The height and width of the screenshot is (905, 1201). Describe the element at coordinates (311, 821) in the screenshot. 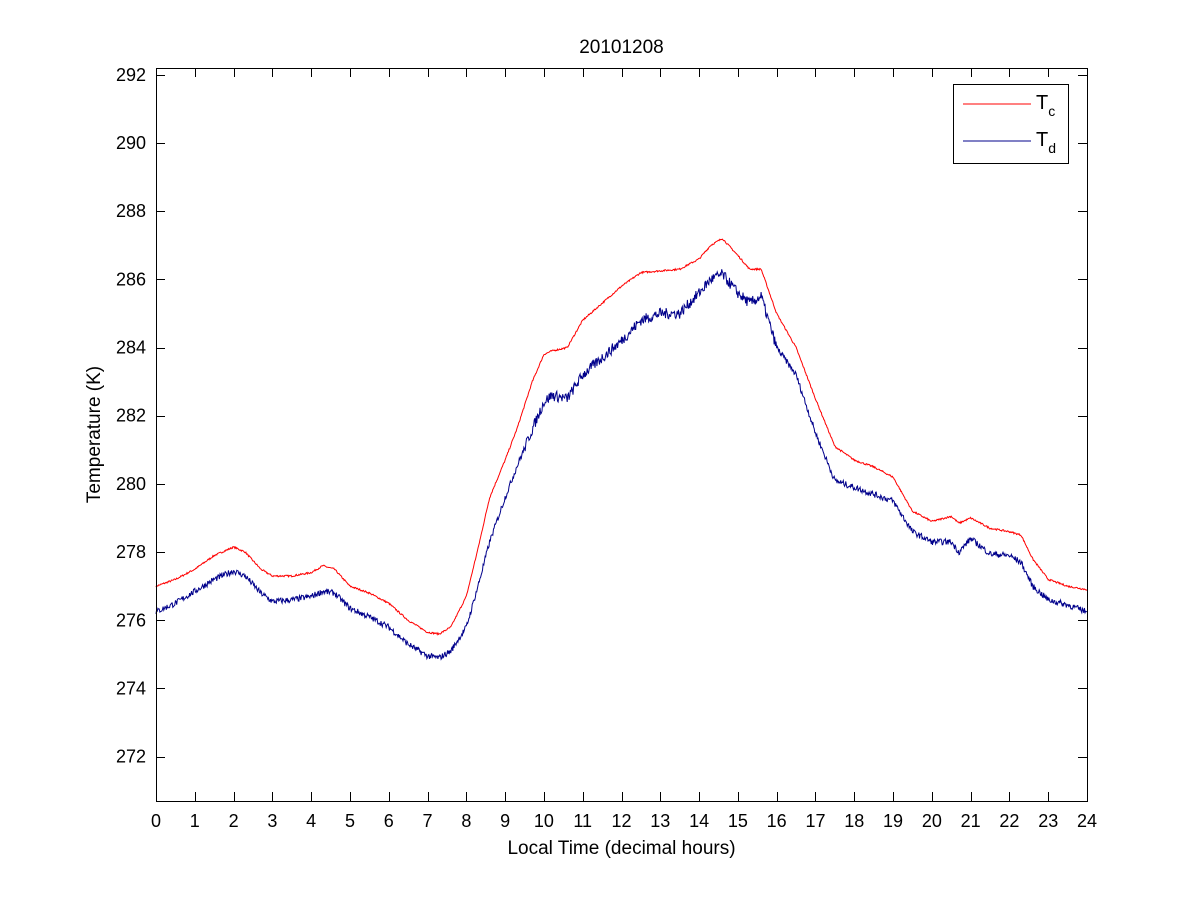

I see `x-tick-label: 4` at that location.